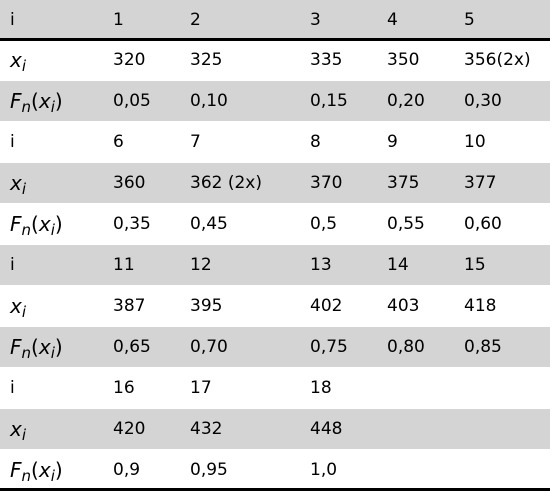 The image size is (550, 491). I want to click on table-cell: 5, so click(469, 20).